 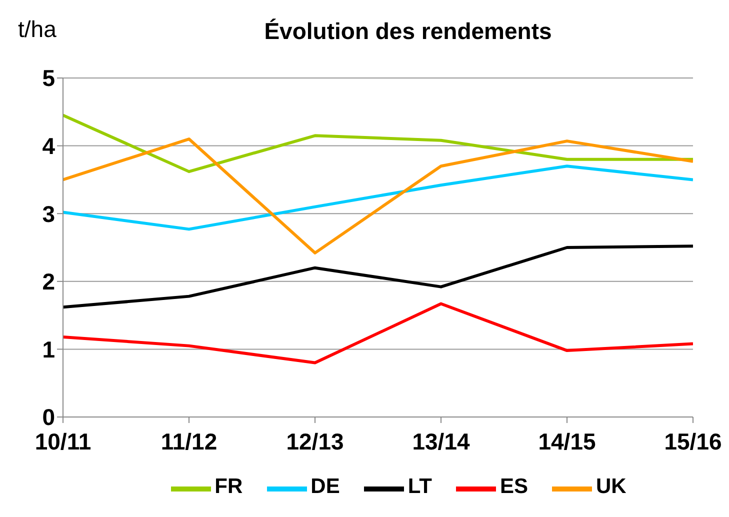 What do you see at coordinates (611, 486) in the screenshot?
I see `legend-label: UK` at bounding box center [611, 486].